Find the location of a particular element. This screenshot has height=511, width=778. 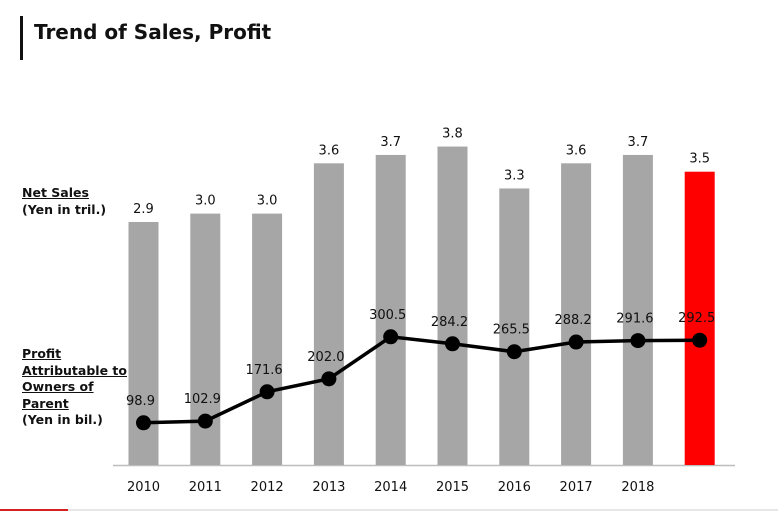

profit-value-label: 292.5 is located at coordinates (696, 318).